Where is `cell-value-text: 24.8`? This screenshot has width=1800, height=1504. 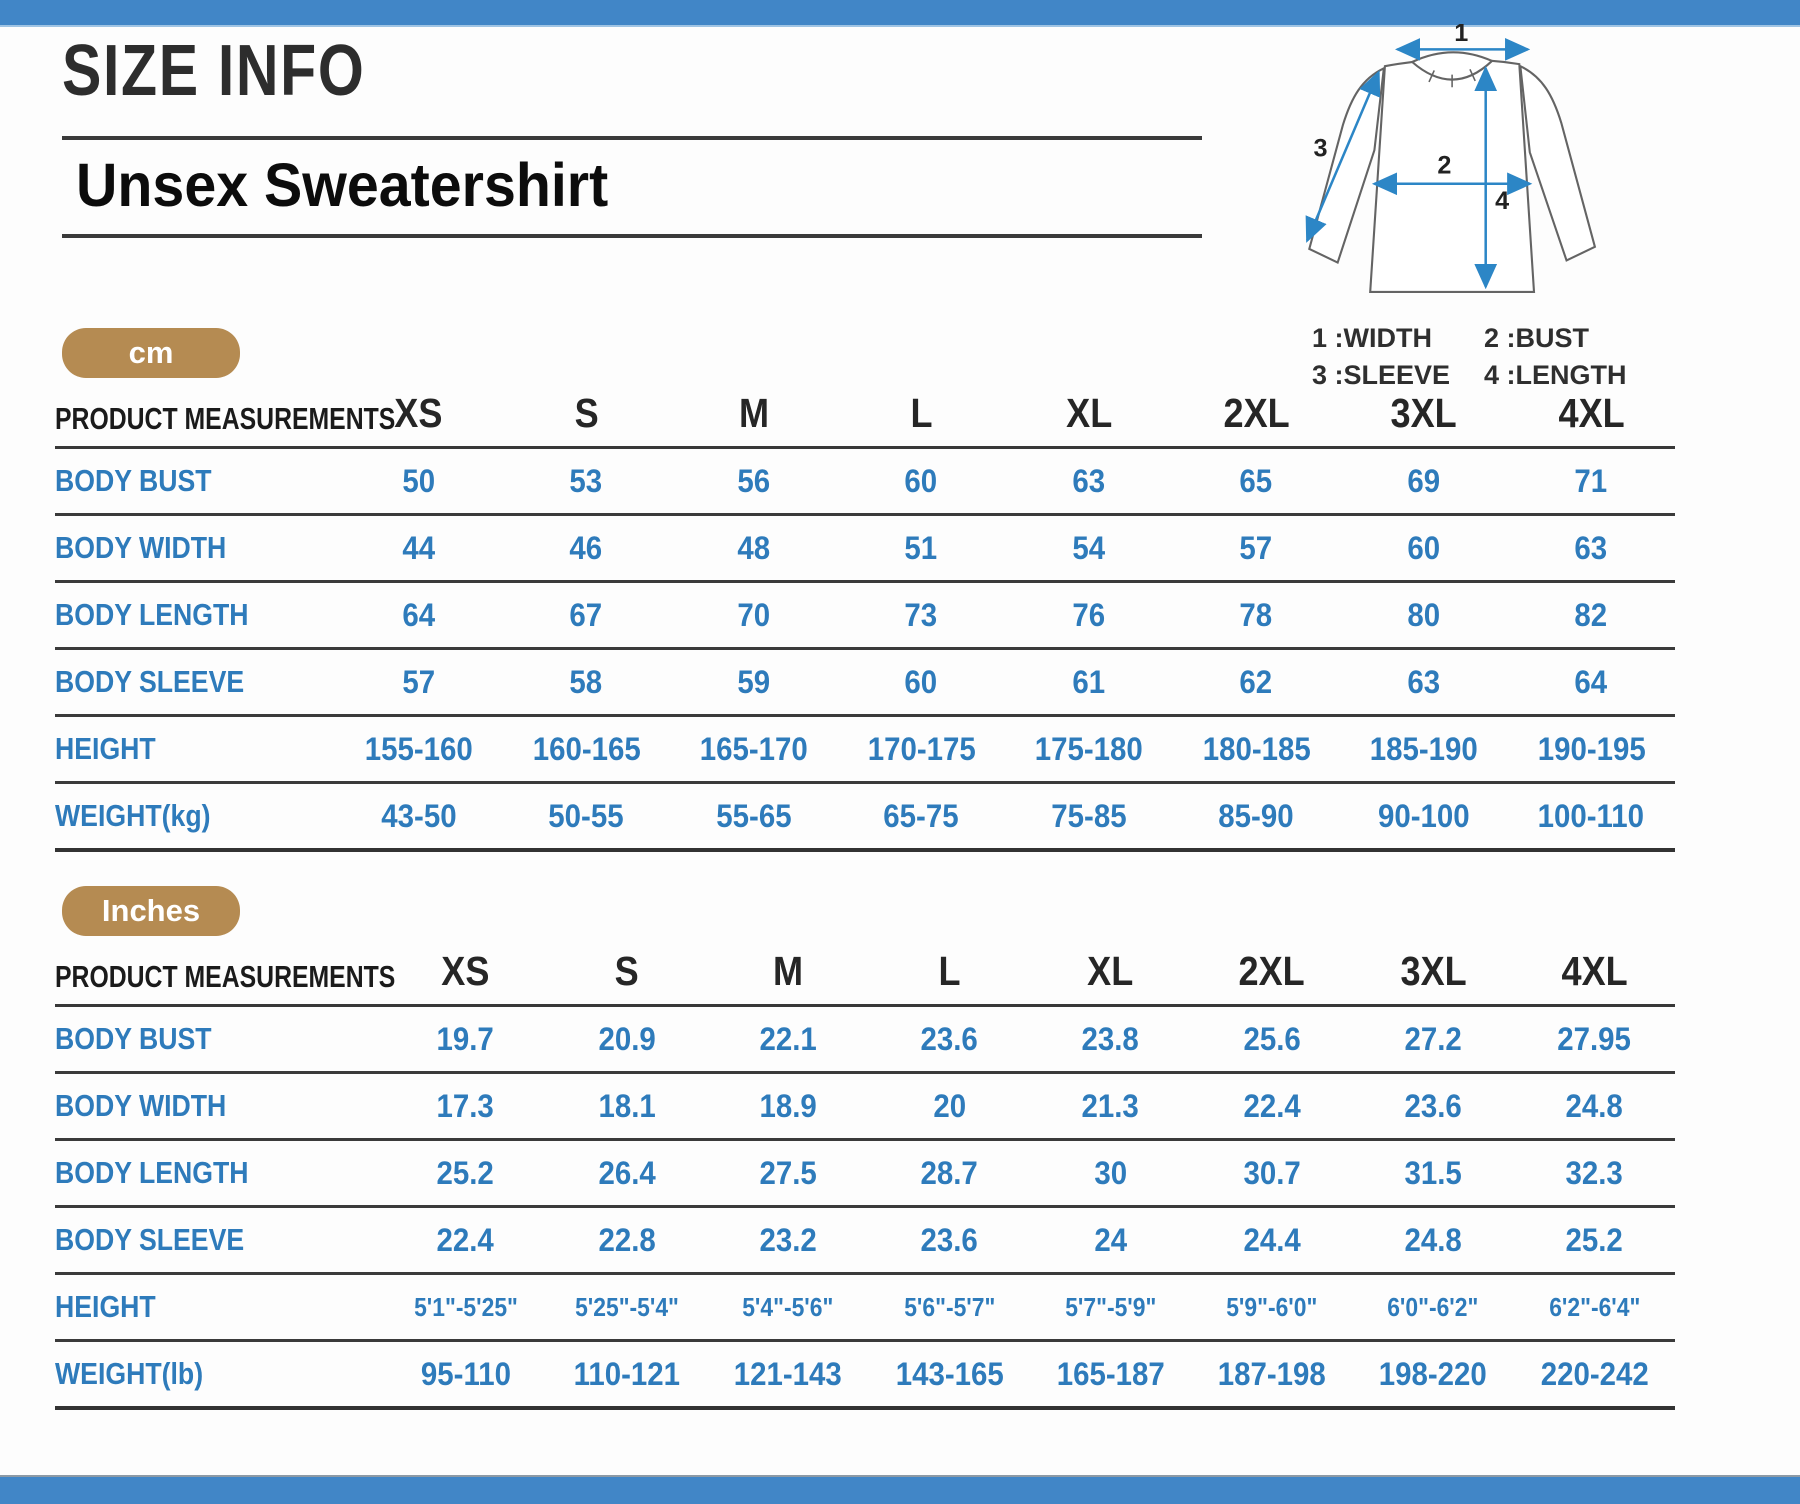
cell-value-text: 24.8 is located at coordinates (1433, 1239).